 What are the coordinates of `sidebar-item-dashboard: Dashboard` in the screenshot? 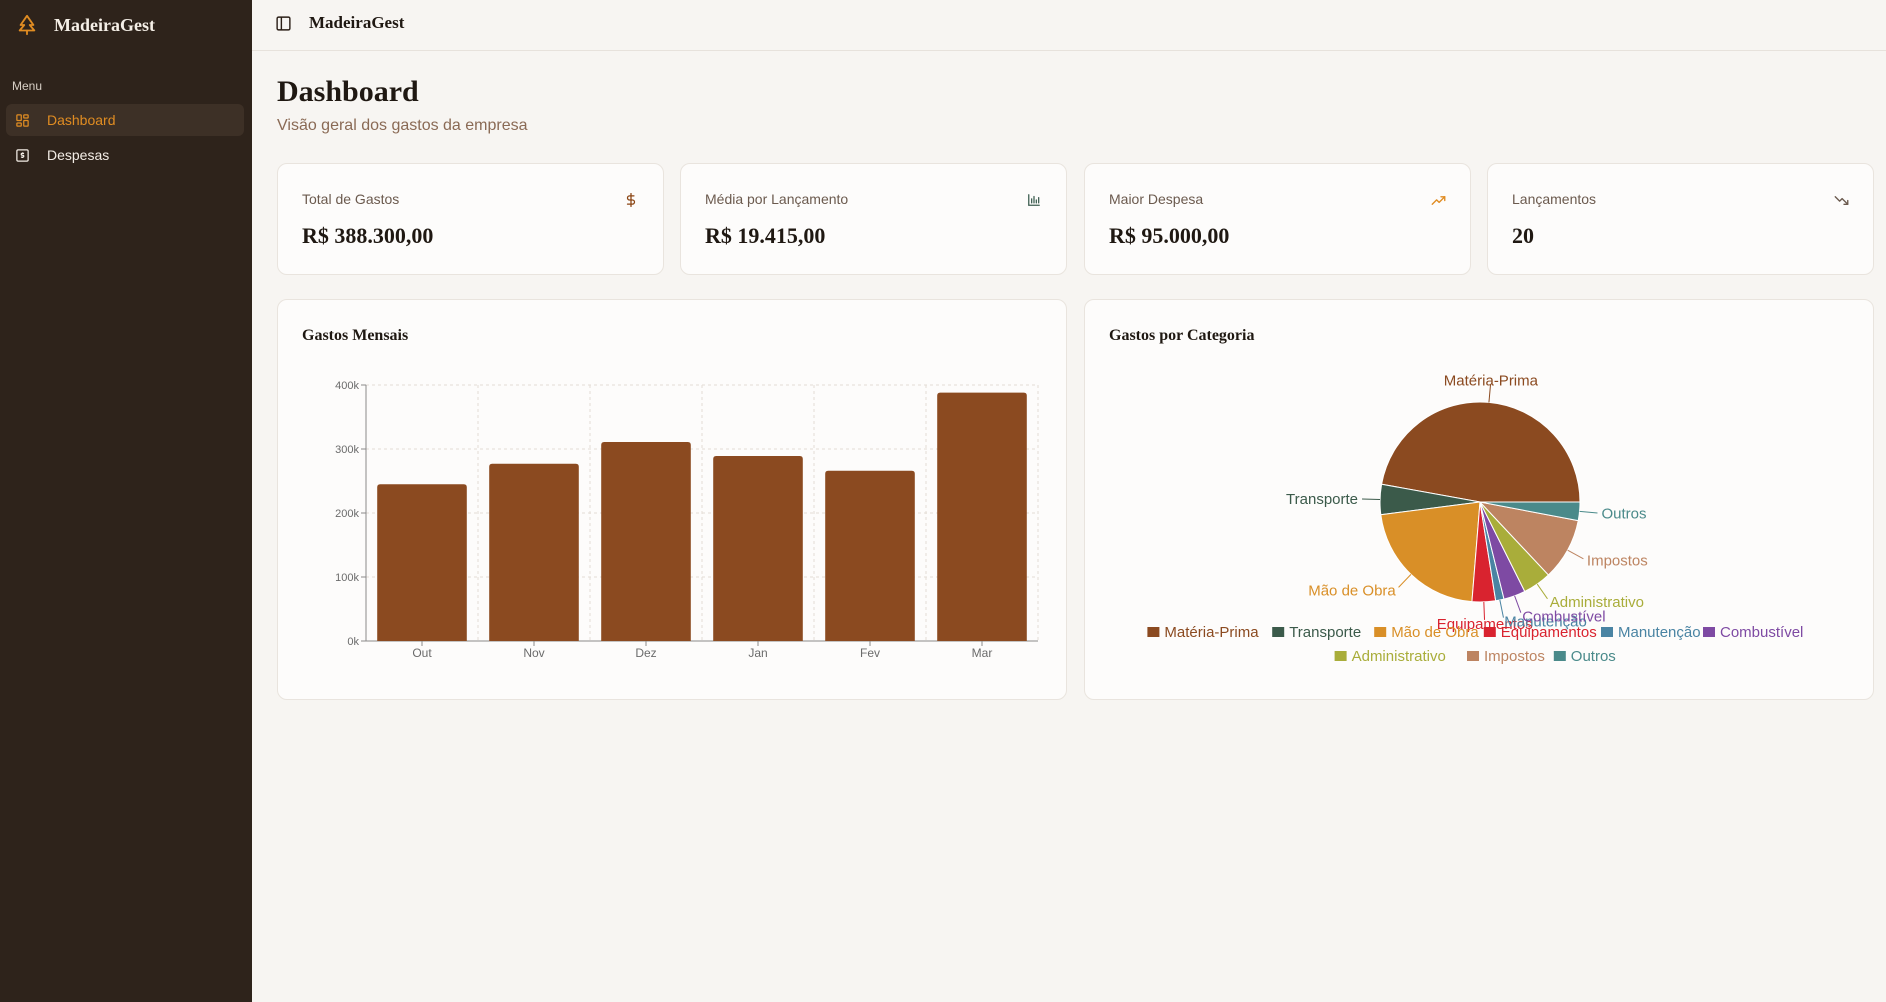 It's located at (125, 120).